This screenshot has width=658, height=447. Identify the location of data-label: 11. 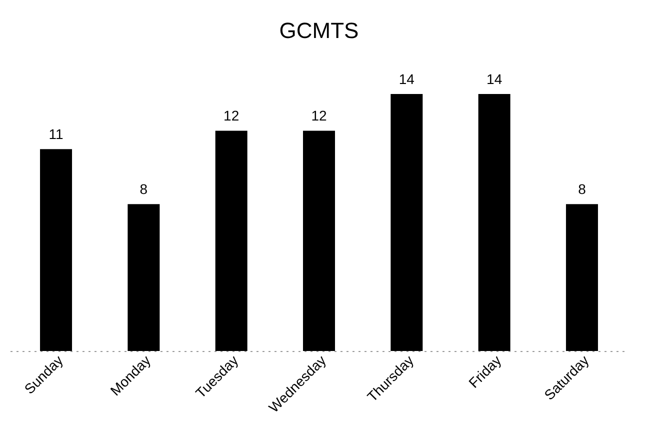
(56, 134).